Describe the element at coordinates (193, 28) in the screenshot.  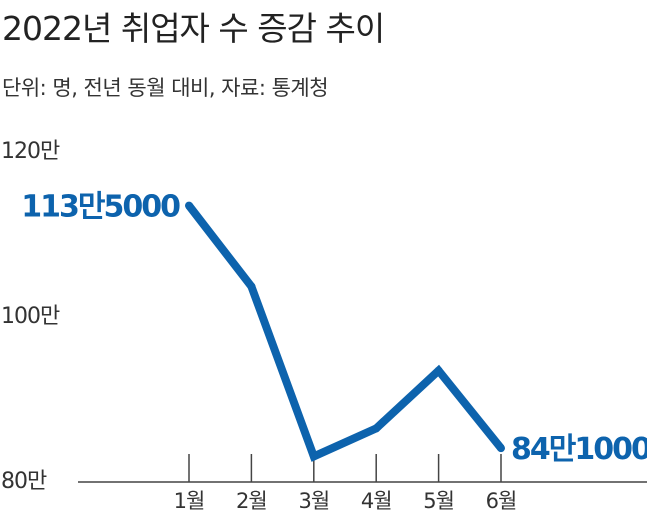
I see `chart-title: 2022년 취업자 수 증감 추이` at that location.